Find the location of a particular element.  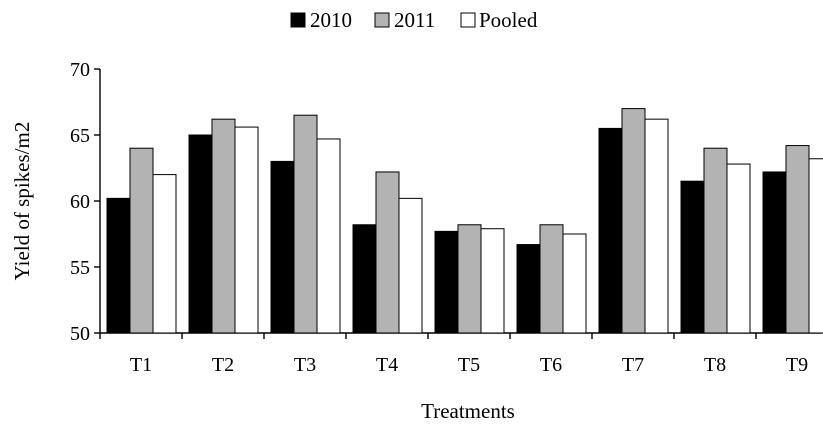

bar-2010-t6 is located at coordinates (528, 289).